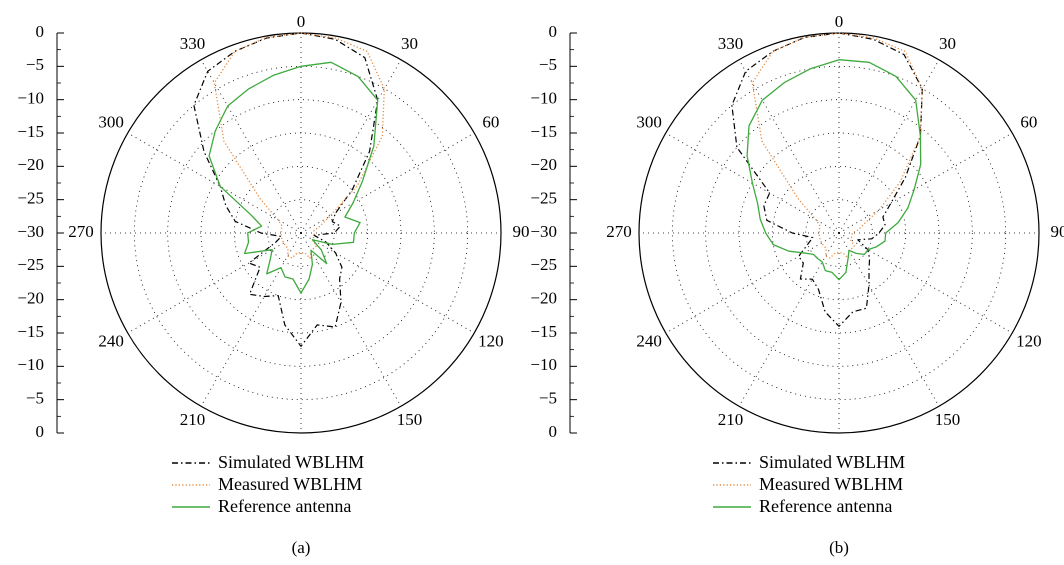  I want to click on figure-caption: (b), so click(839, 547).